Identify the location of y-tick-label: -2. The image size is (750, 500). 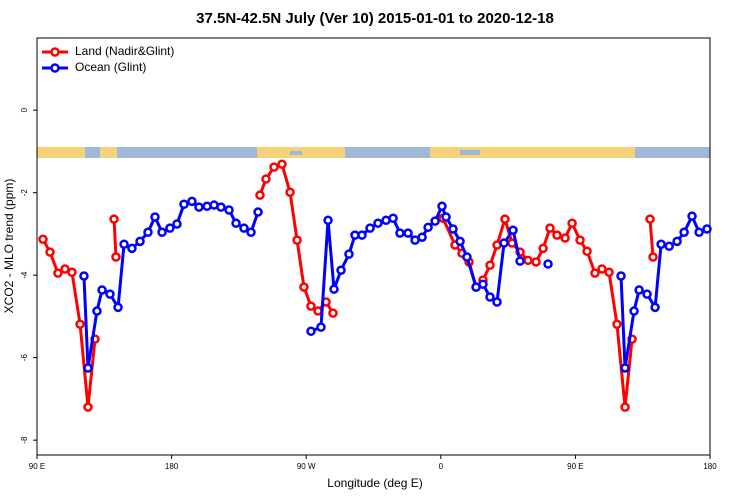
(24, 193).